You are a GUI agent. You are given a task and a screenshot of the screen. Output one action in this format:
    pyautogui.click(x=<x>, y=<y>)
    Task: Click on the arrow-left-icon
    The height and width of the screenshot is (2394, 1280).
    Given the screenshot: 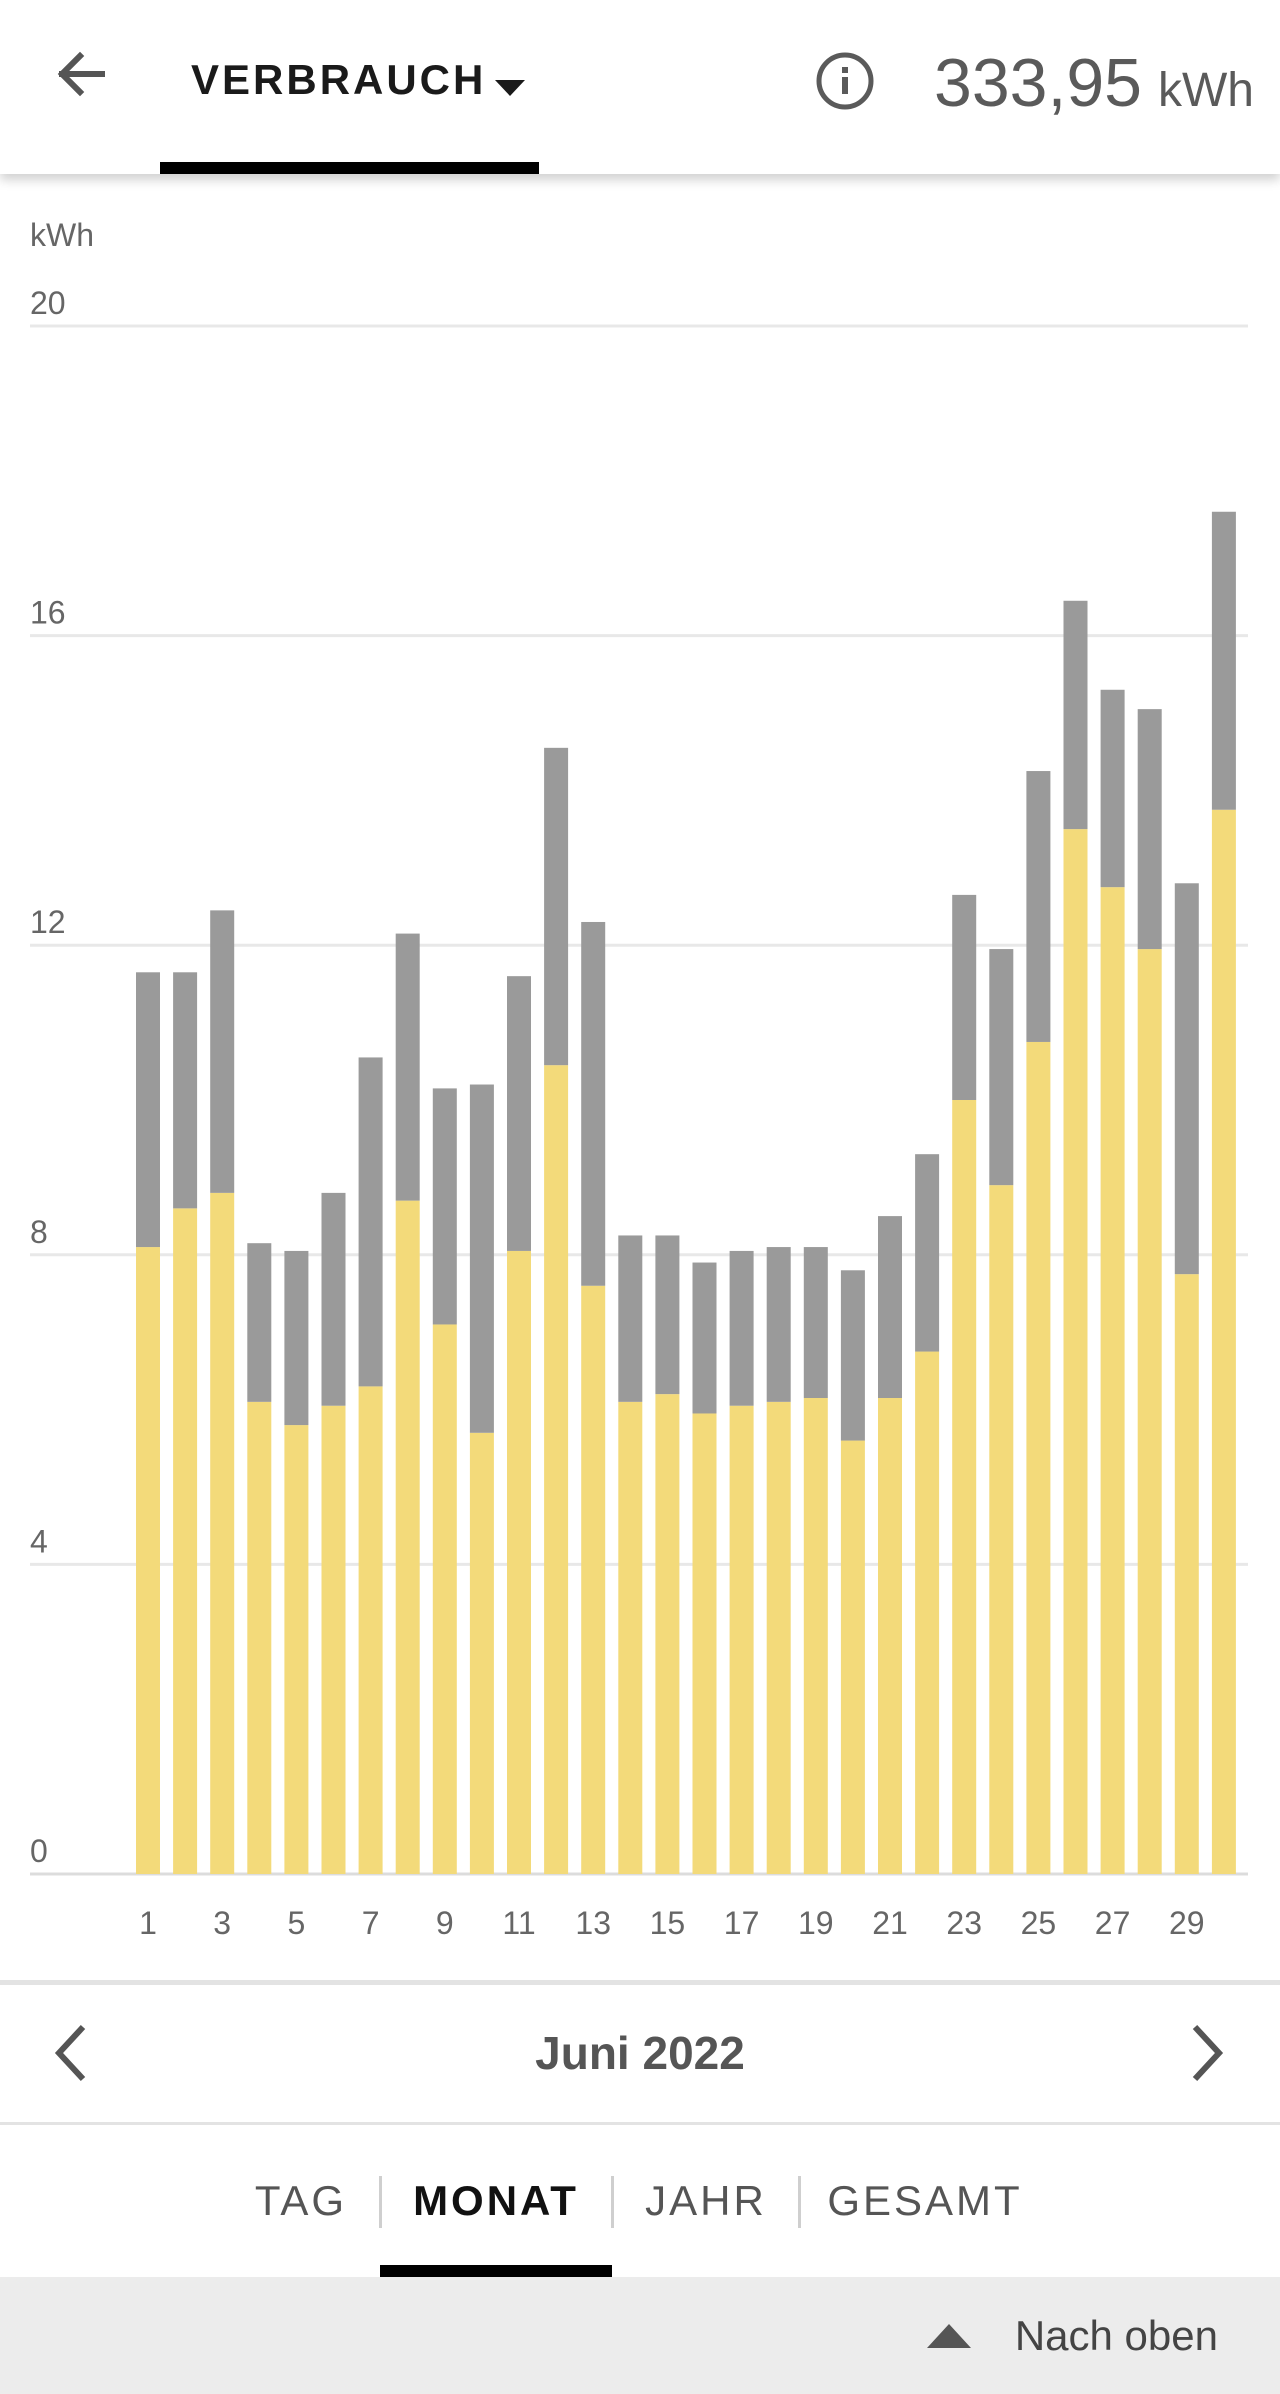 What is the action you would take?
    pyautogui.click(x=81, y=74)
    